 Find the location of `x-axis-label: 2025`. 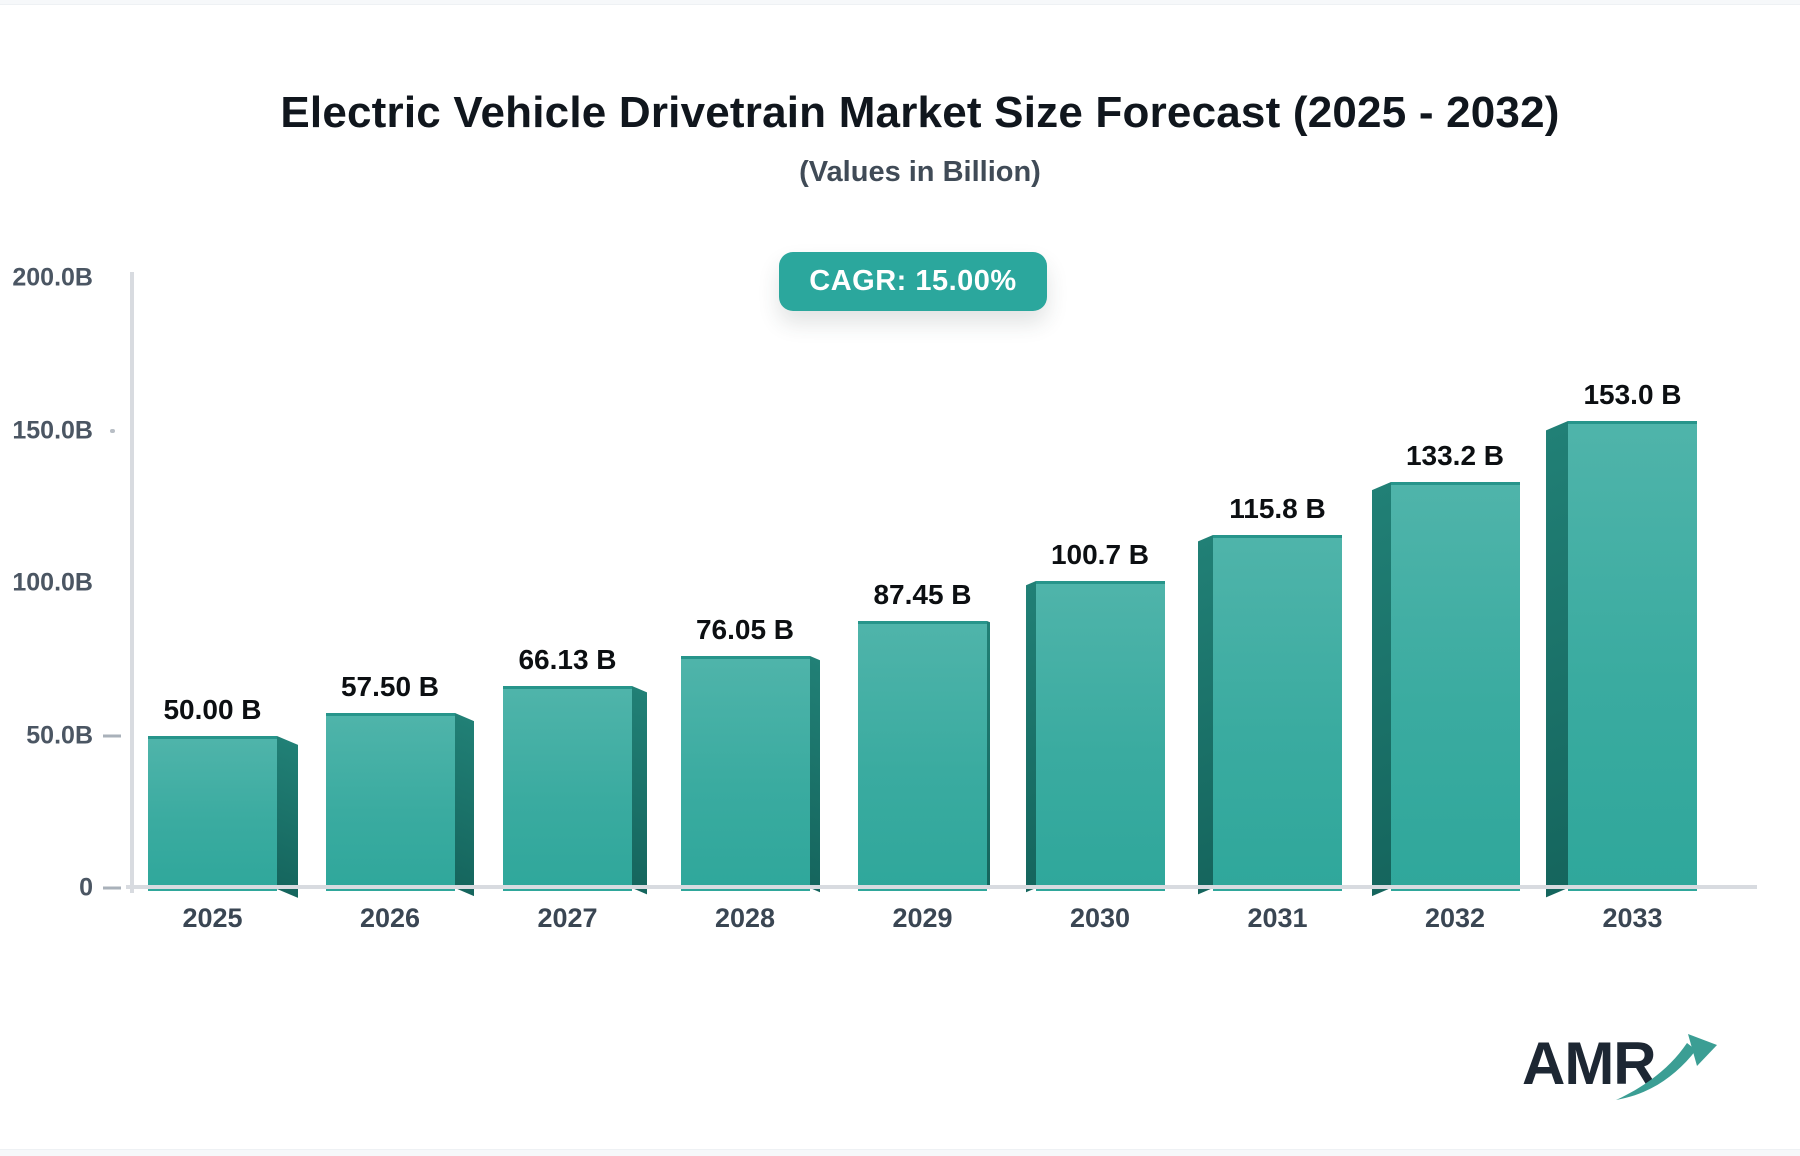

x-axis-label: 2025 is located at coordinates (212, 918).